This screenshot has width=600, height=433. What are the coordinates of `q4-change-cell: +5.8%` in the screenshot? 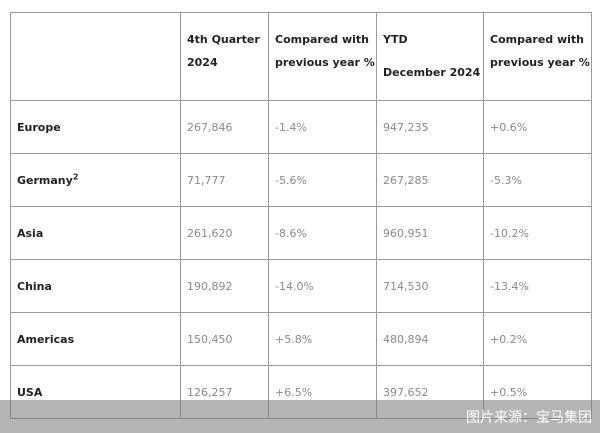 It's located at (322, 339).